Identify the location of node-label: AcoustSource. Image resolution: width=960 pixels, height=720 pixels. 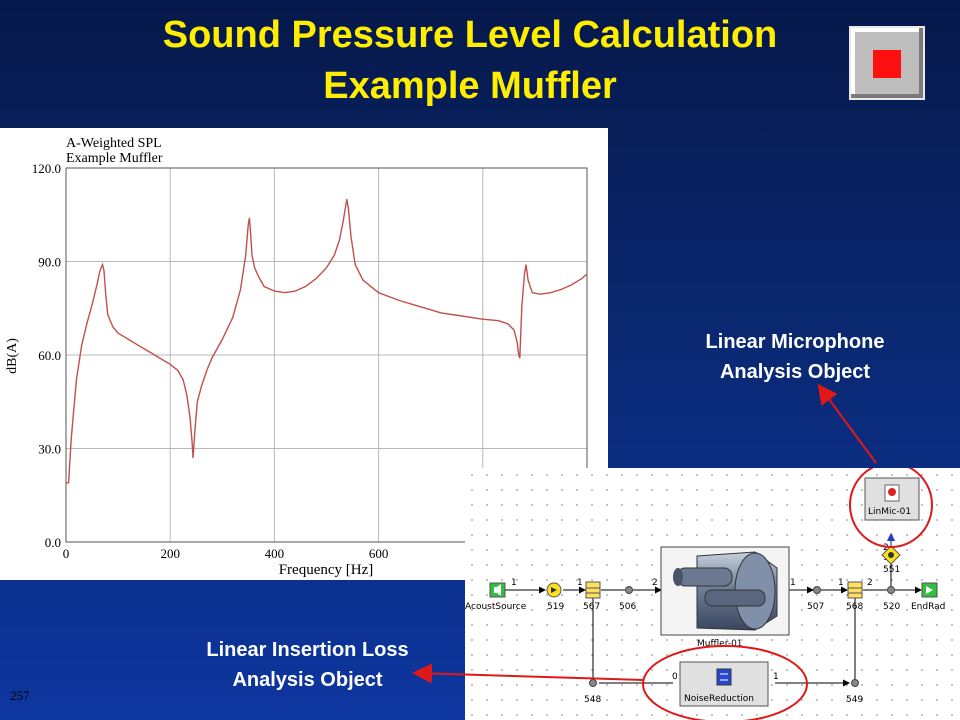
(496, 607).